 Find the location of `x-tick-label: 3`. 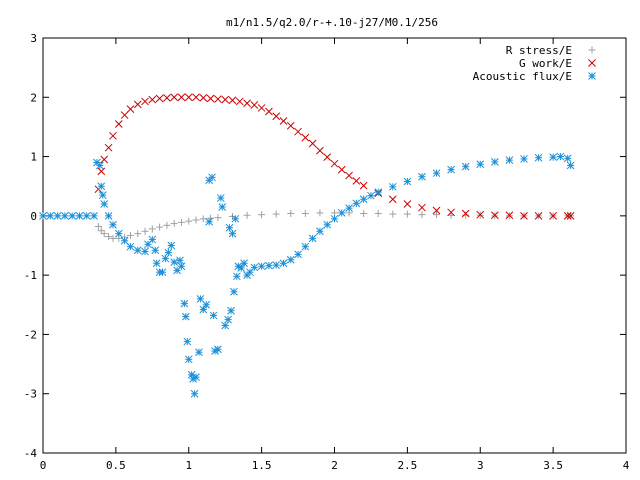

x-tick-label: 3 is located at coordinates (480, 465).